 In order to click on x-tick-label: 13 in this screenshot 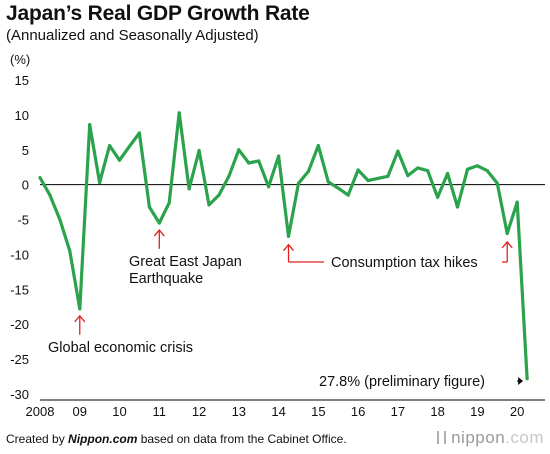, I will do `click(239, 411)`.